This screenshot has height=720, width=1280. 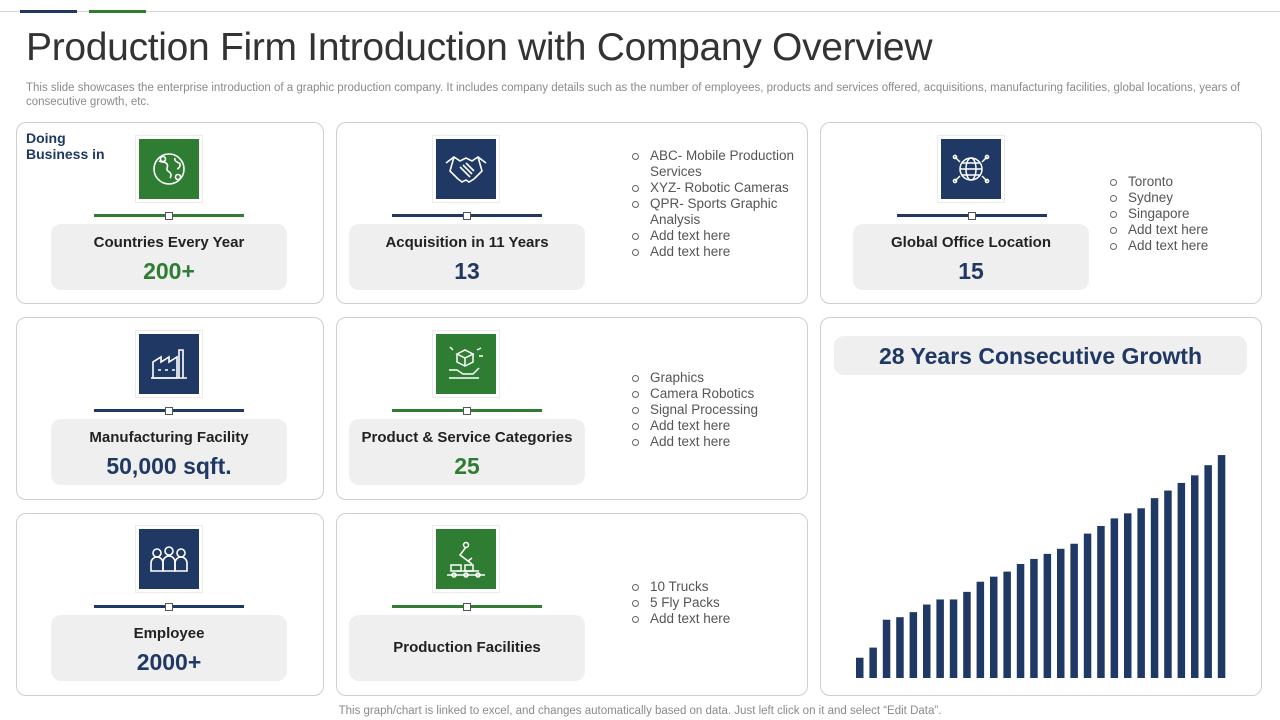 I want to click on factory-icon, so click(x=169, y=364).